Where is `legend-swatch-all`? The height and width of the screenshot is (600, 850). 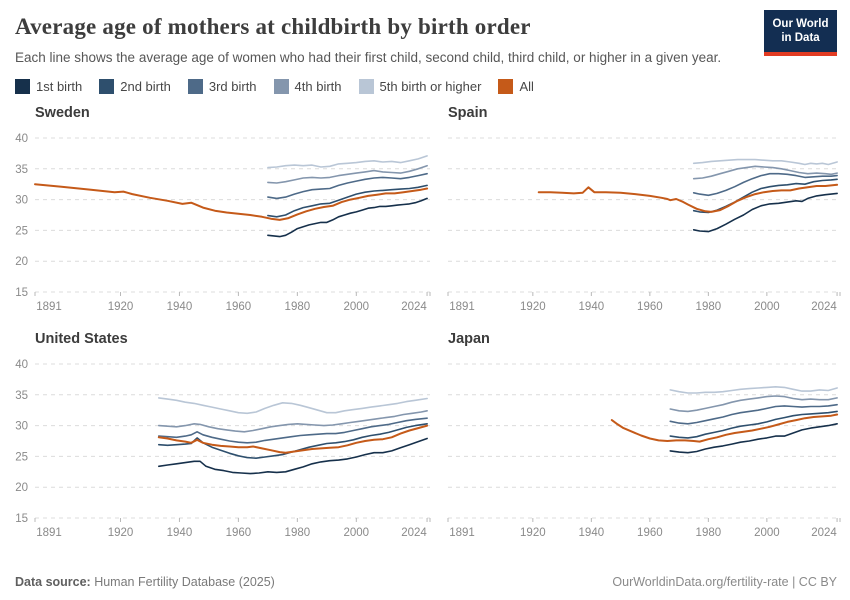
legend-swatch-all is located at coordinates (506, 87).